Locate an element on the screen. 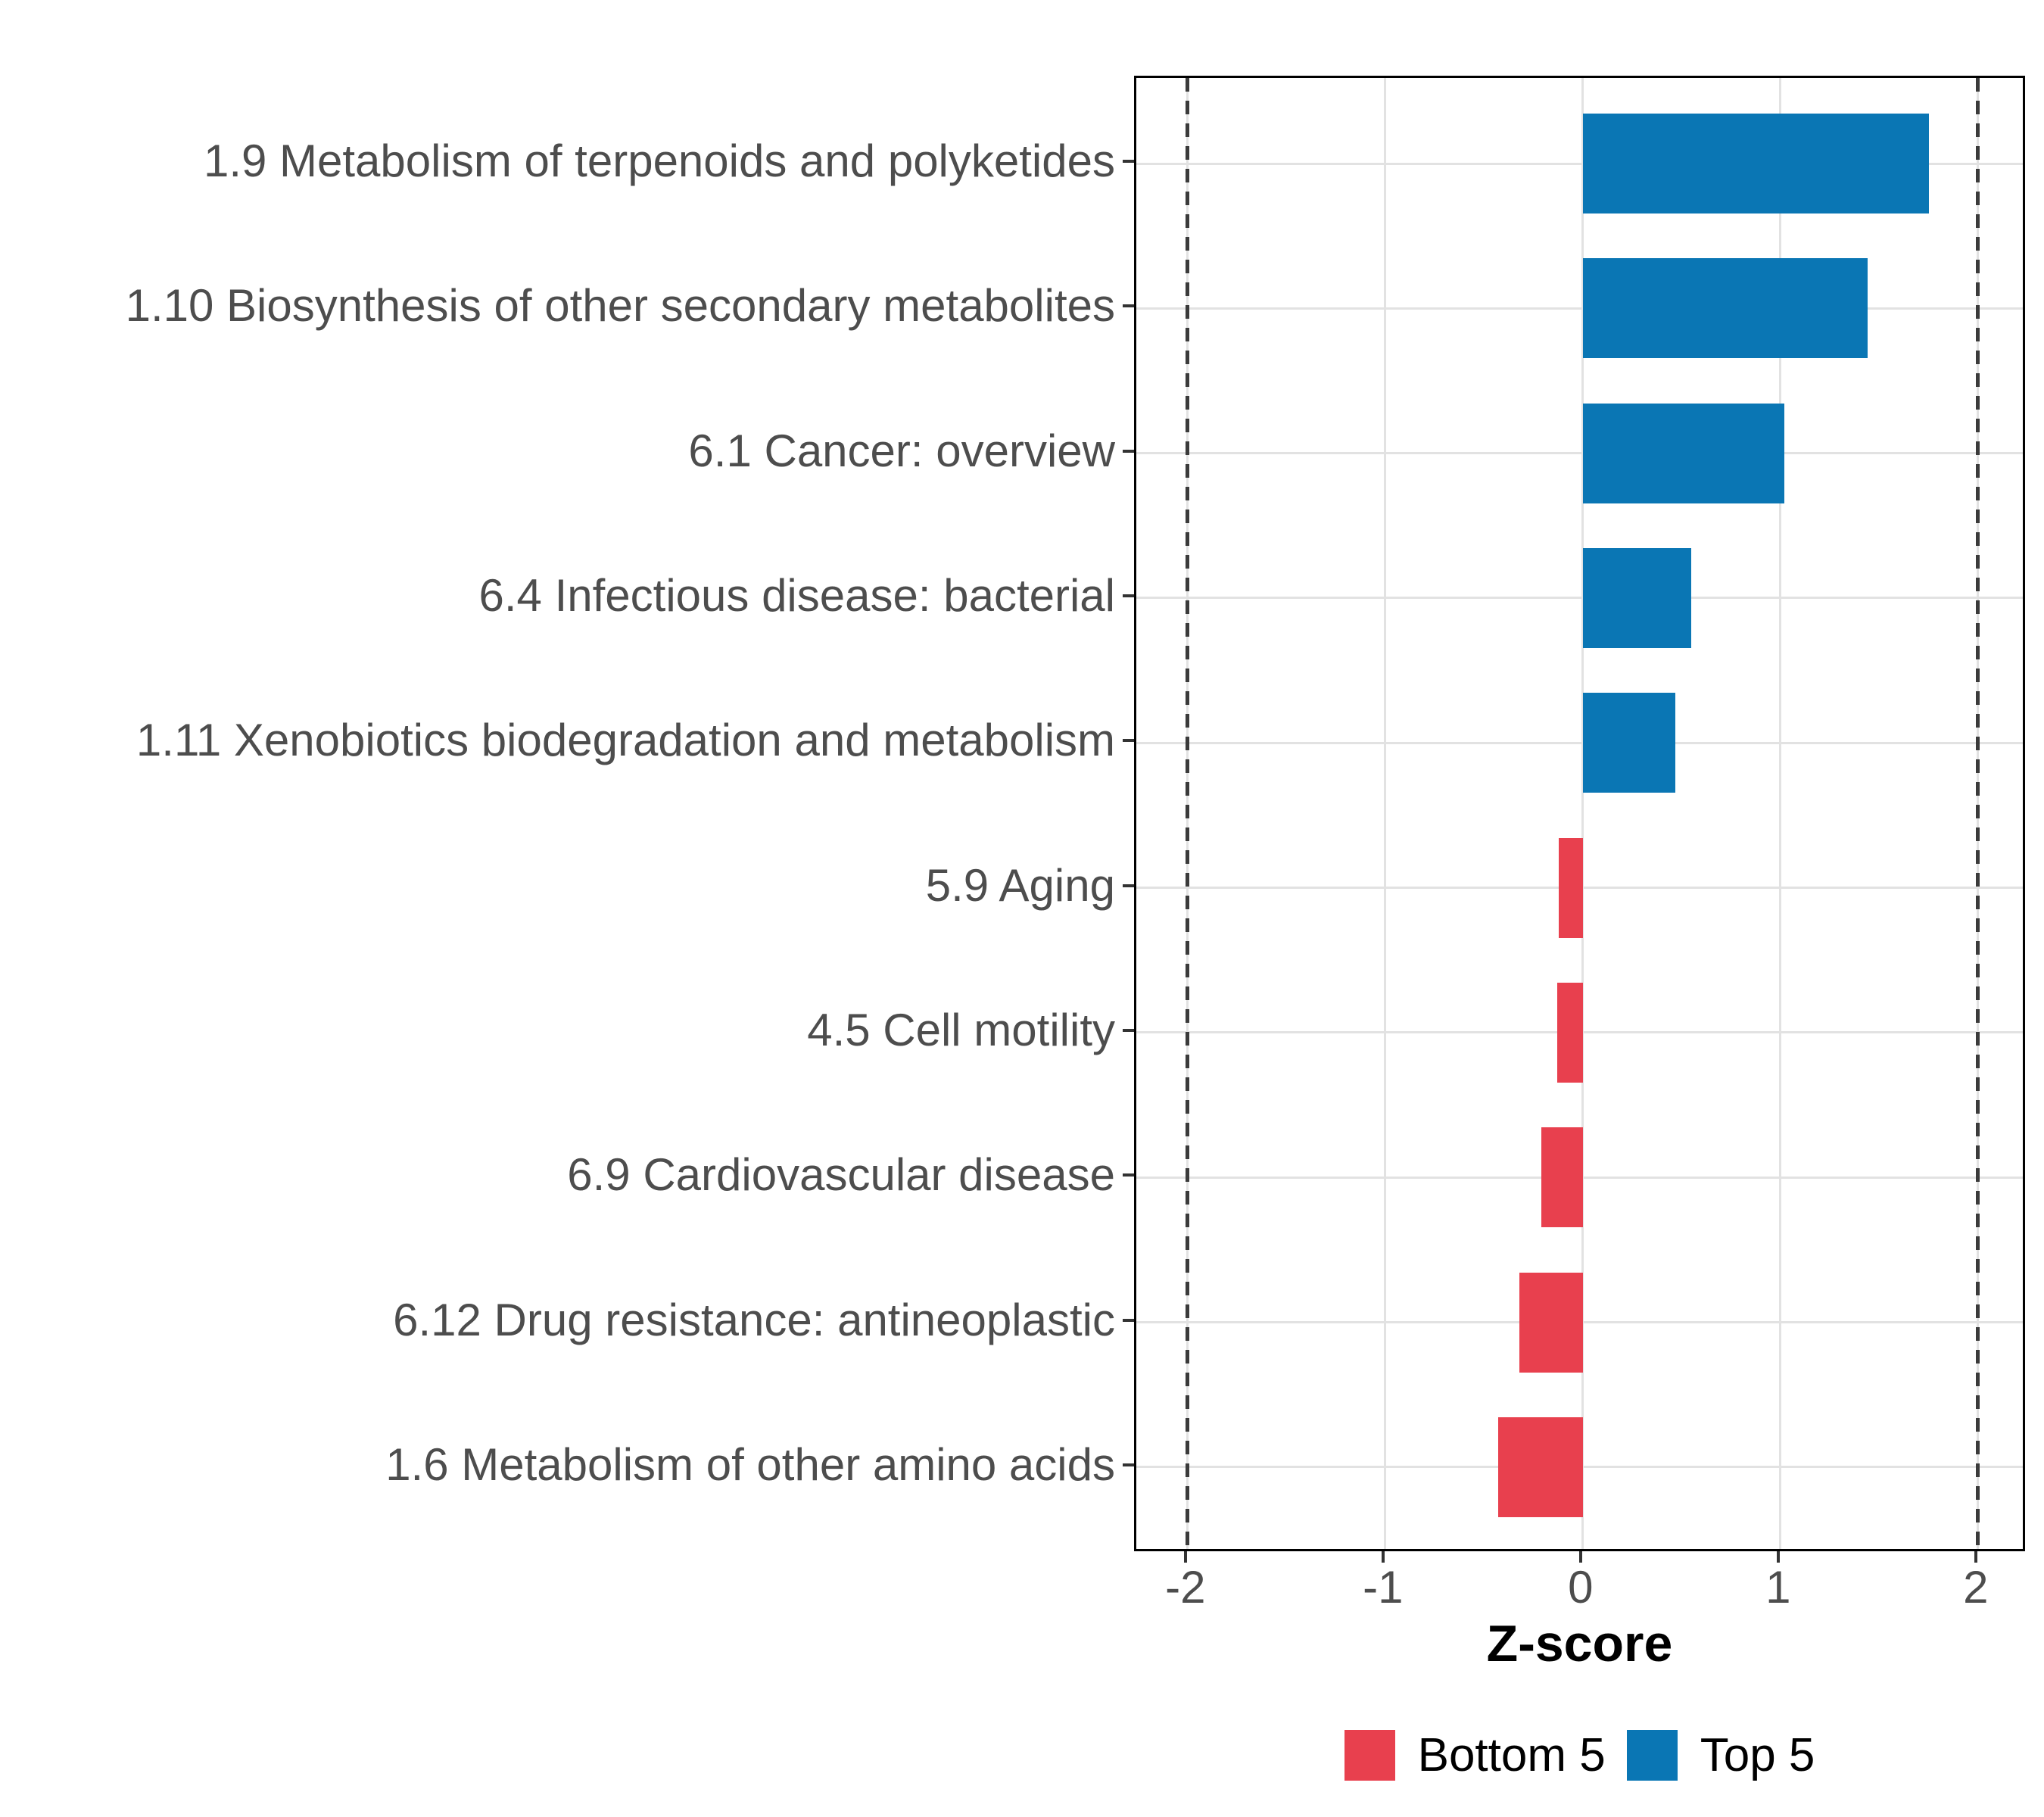 The width and height of the screenshot is (2044, 1817). y-axis-label: 6.9 Cardiovascular disease is located at coordinates (841, 1175).